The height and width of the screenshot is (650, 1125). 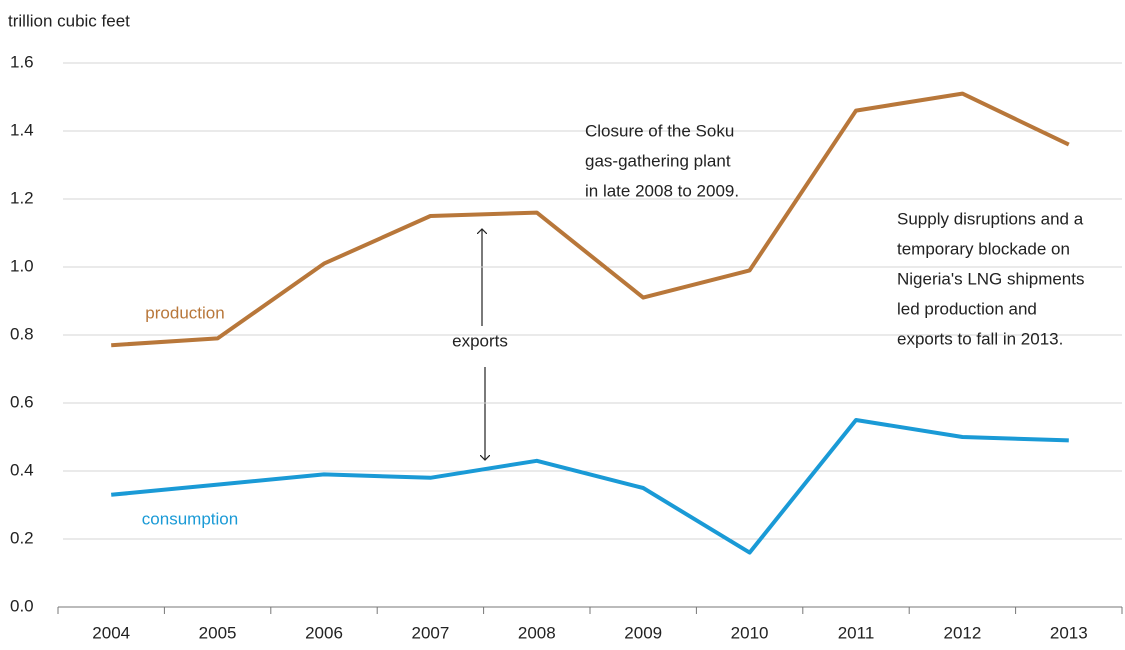 What do you see at coordinates (480, 340) in the screenshot?
I see `annotation: exports` at bounding box center [480, 340].